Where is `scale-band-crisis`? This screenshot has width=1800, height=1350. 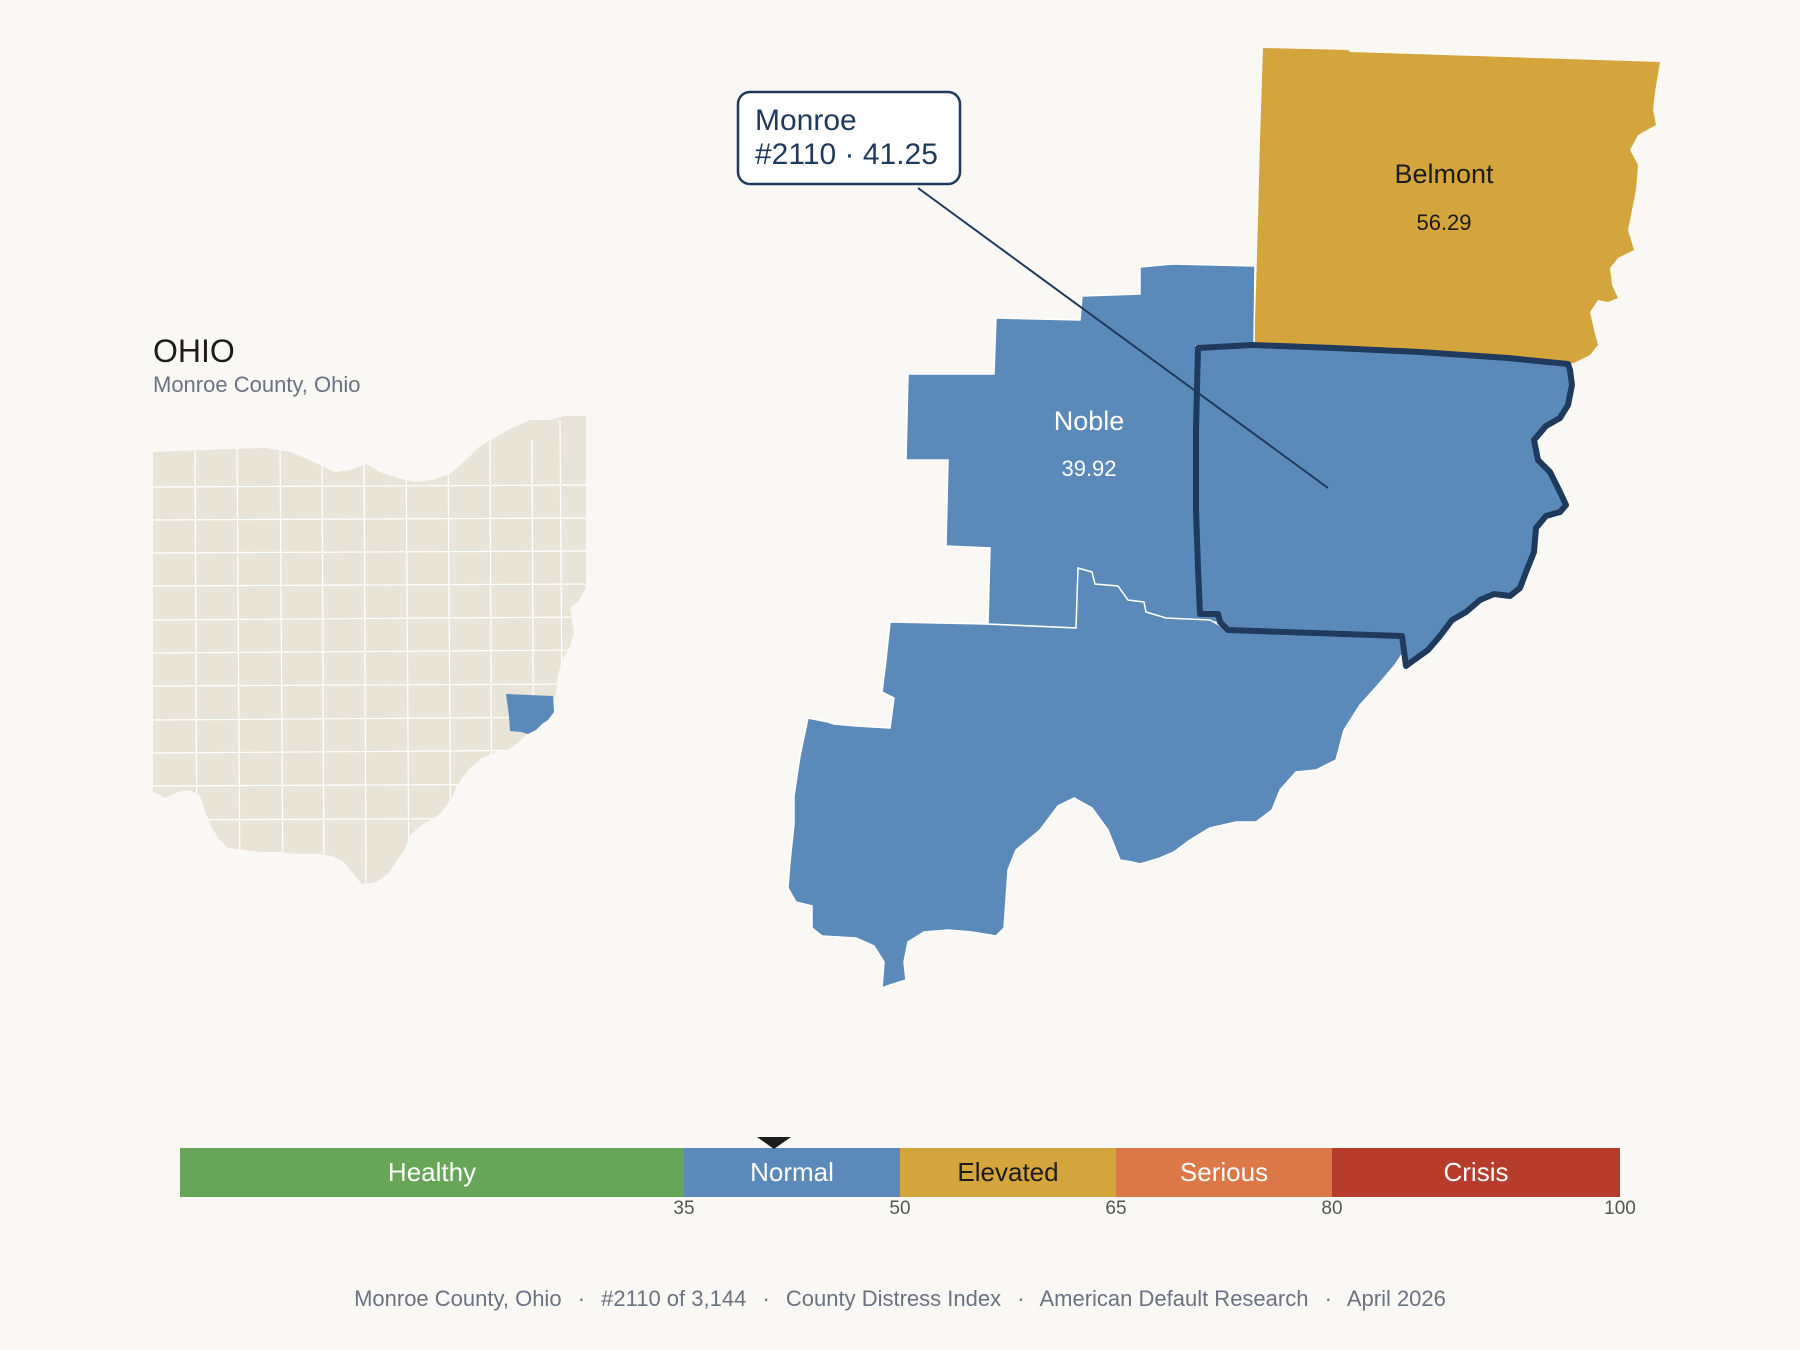 scale-band-crisis is located at coordinates (1476, 1172).